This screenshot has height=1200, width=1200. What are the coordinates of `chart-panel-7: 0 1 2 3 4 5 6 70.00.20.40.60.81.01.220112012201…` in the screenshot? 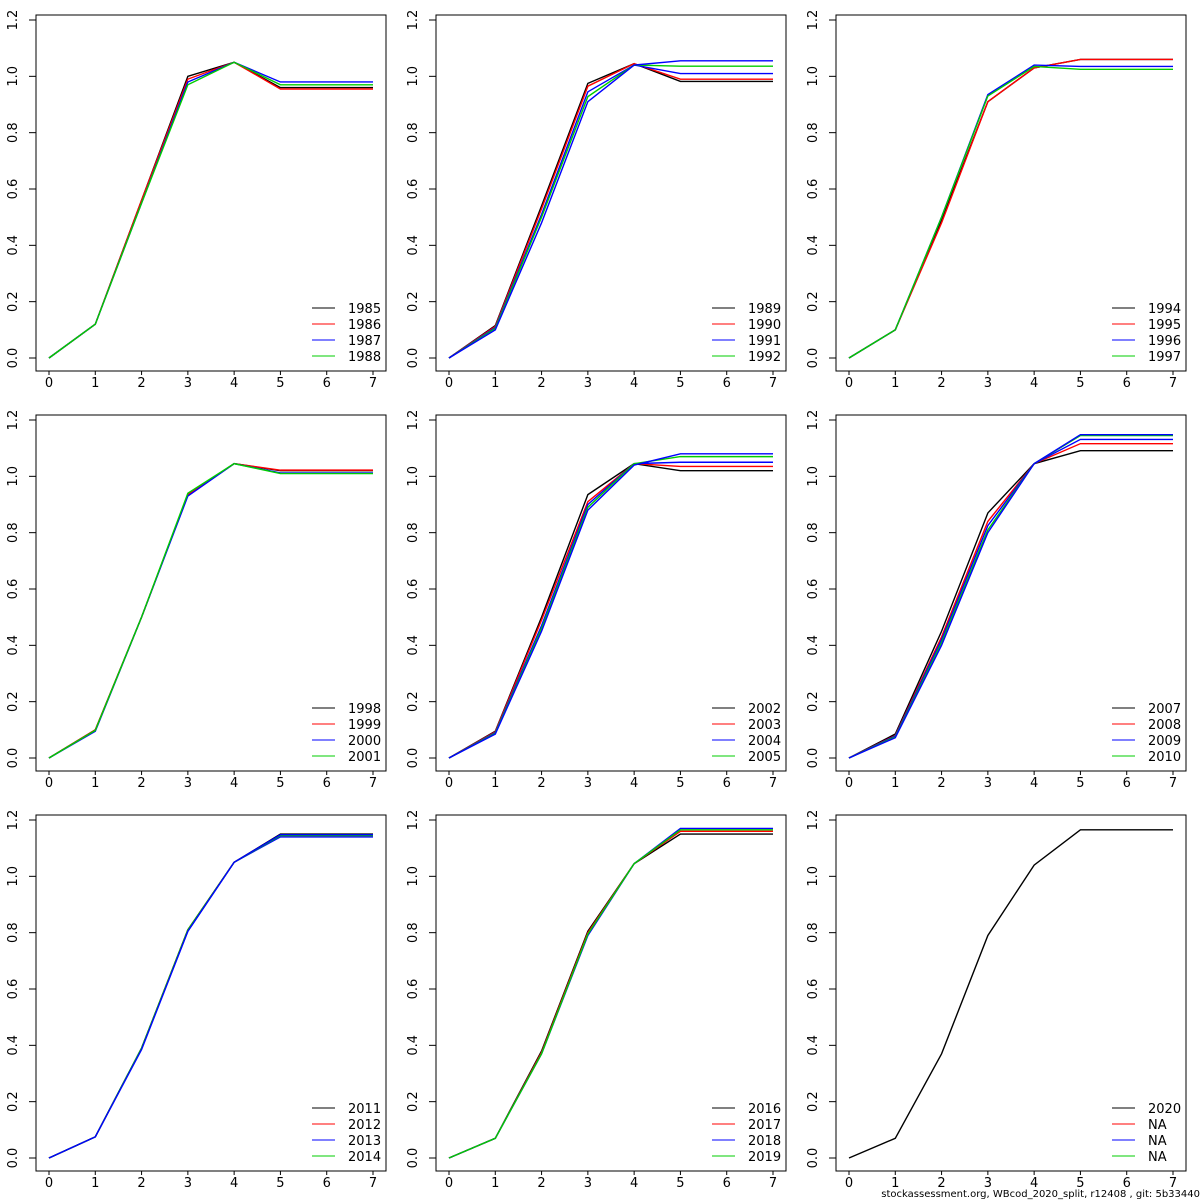 It's located at (196, 1000).